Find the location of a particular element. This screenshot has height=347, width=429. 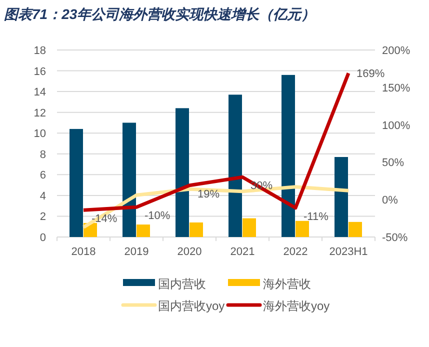

y2-tick-label: -50% is located at coordinates (395, 238).